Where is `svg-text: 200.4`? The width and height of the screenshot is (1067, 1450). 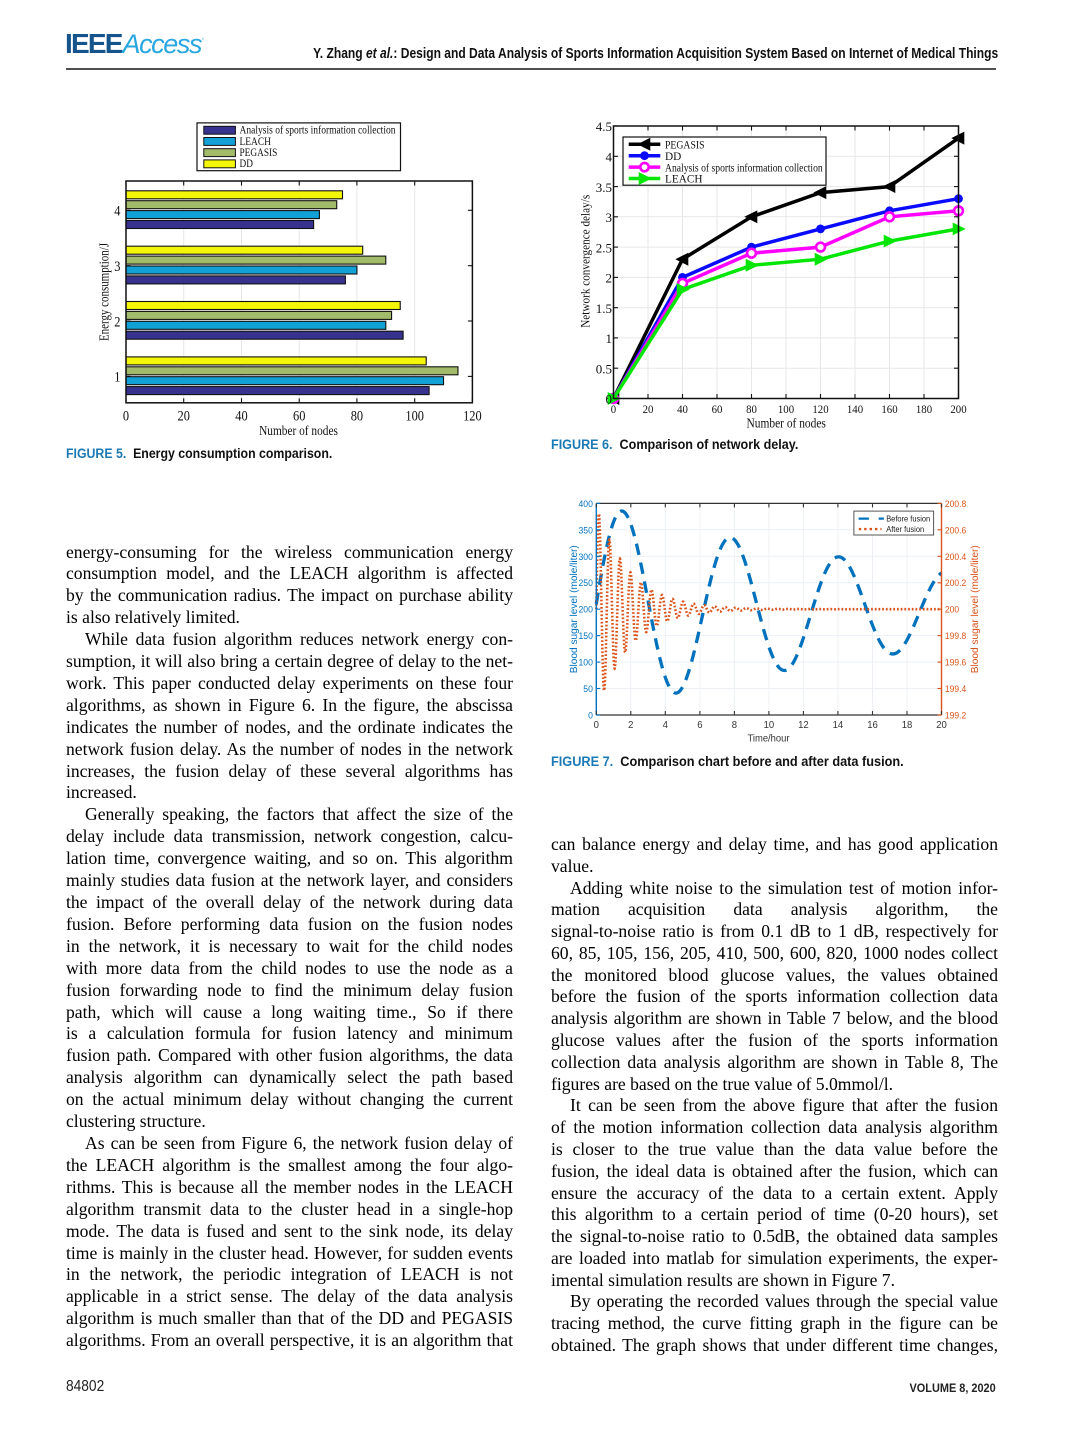 svg-text: 200.4 is located at coordinates (955, 557).